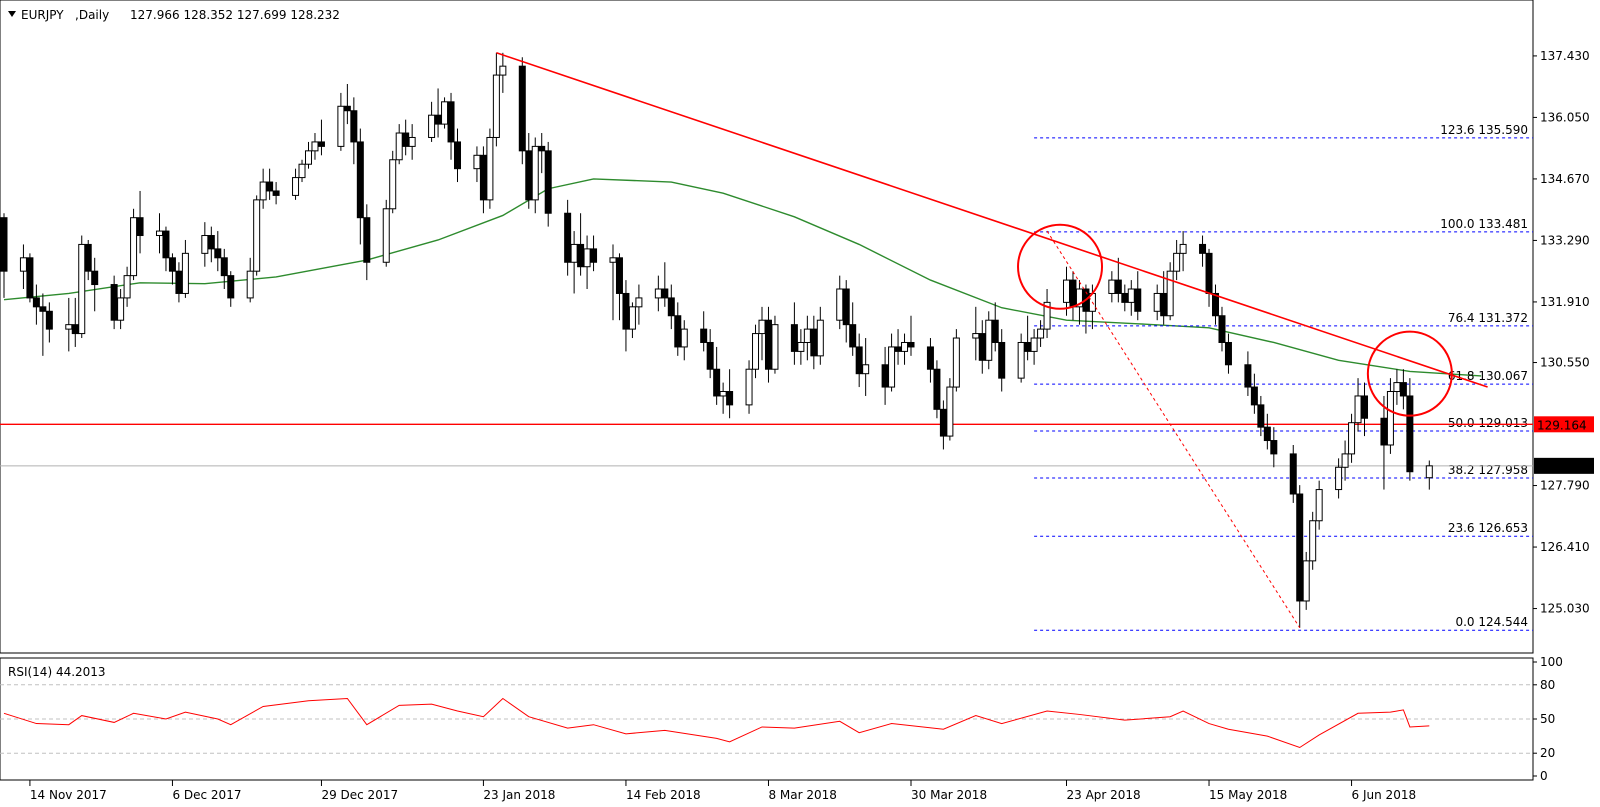  What do you see at coordinates (1488, 423) in the screenshot?
I see `fib-label-50.0: 50.0 129.013` at bounding box center [1488, 423].